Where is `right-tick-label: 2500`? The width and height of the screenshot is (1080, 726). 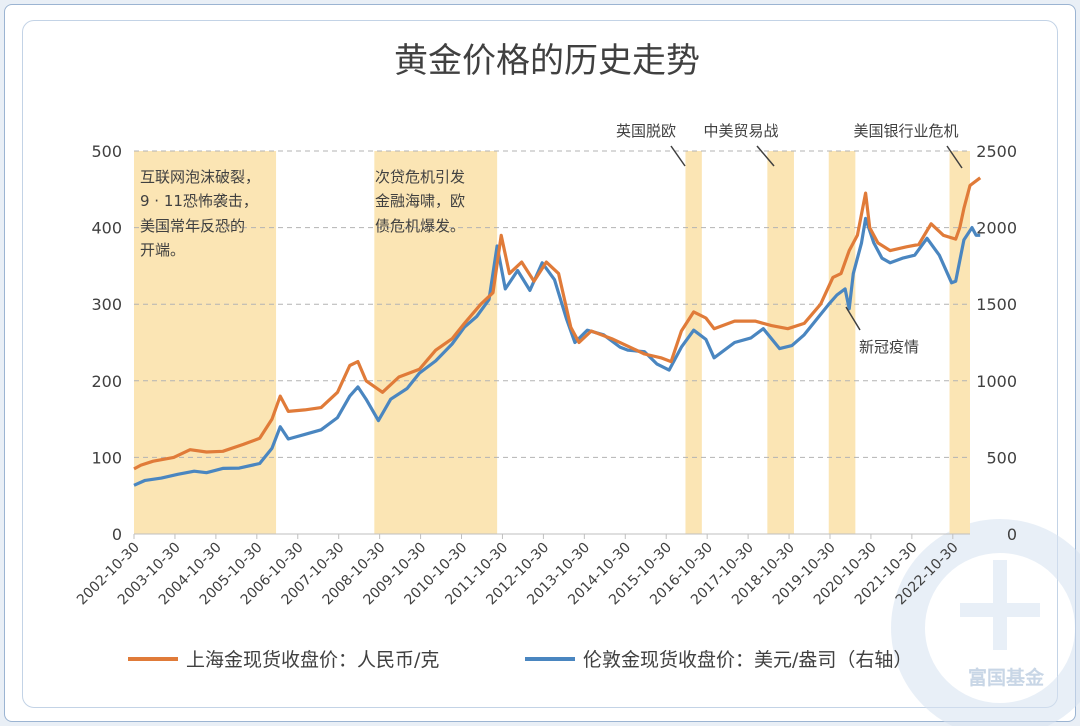 right-tick-label: 2500 is located at coordinates (996, 151).